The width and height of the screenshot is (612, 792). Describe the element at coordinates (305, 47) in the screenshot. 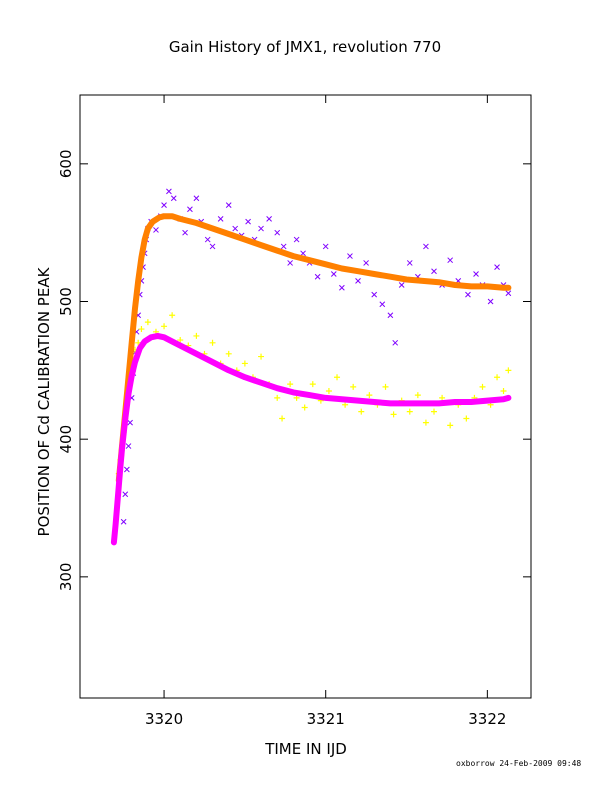

I see `chart-title: Gain History of JMX1, revolution 770` at that location.